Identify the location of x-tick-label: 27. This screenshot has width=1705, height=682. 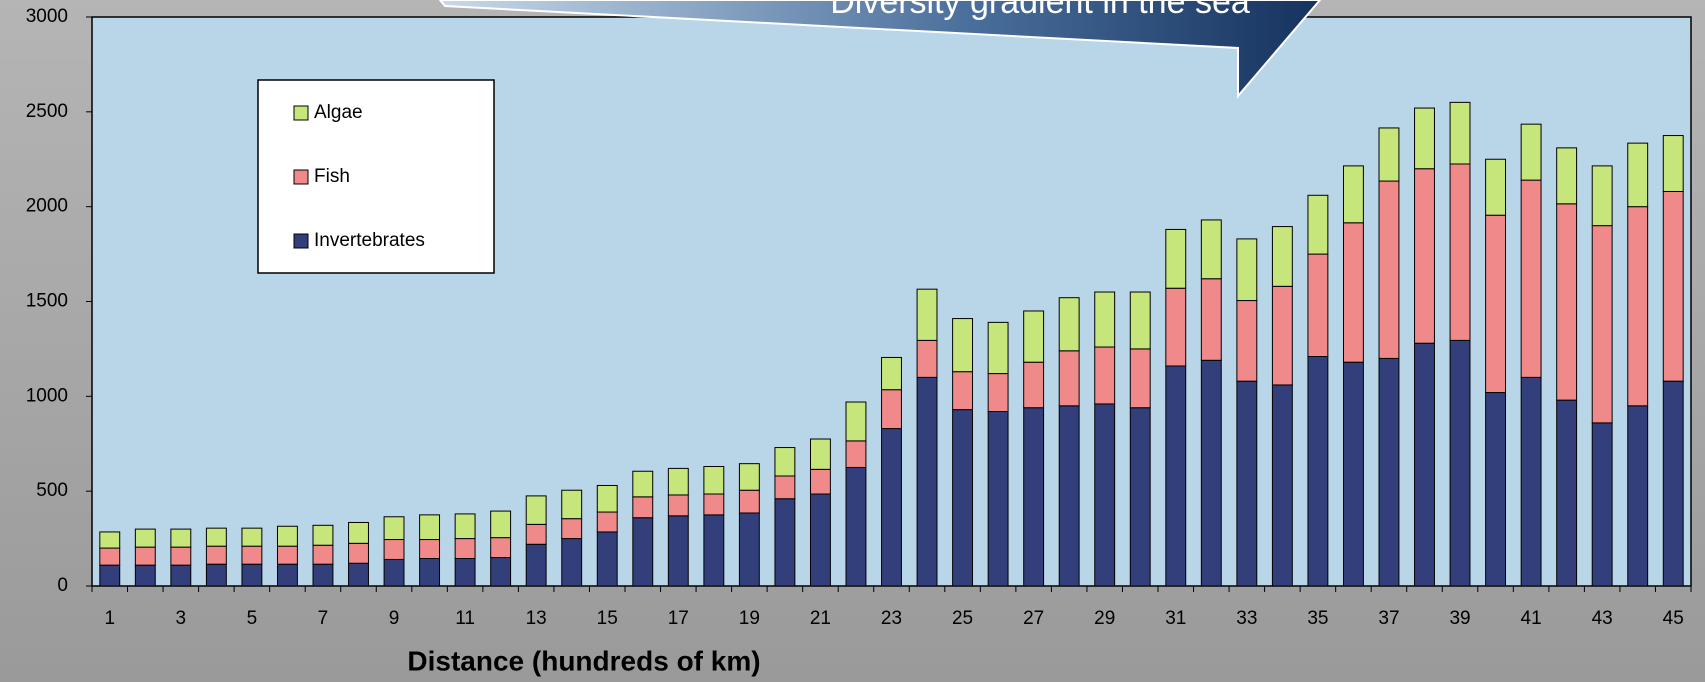
(1033, 618).